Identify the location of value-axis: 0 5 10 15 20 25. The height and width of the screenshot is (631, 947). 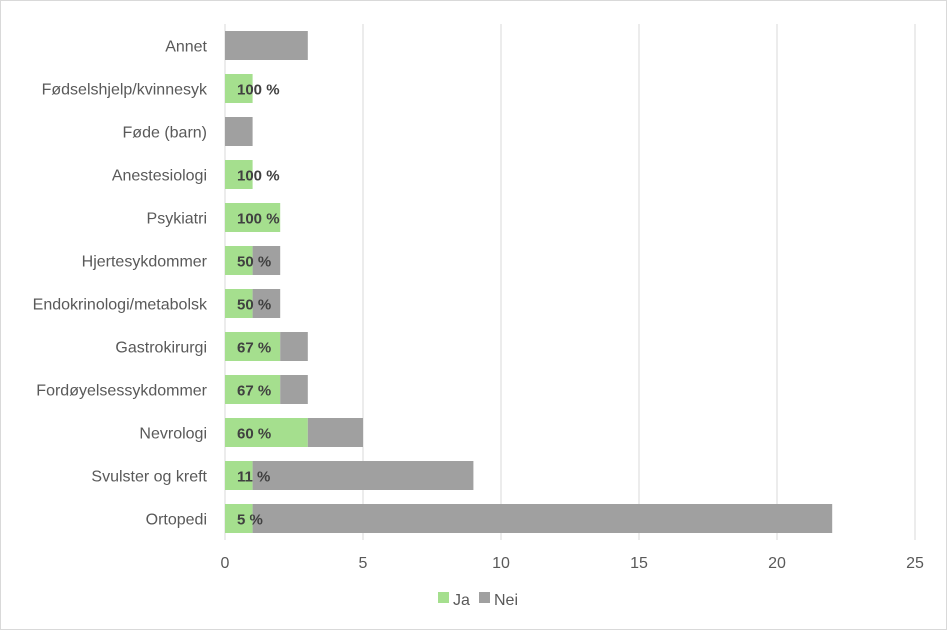
(572, 563).